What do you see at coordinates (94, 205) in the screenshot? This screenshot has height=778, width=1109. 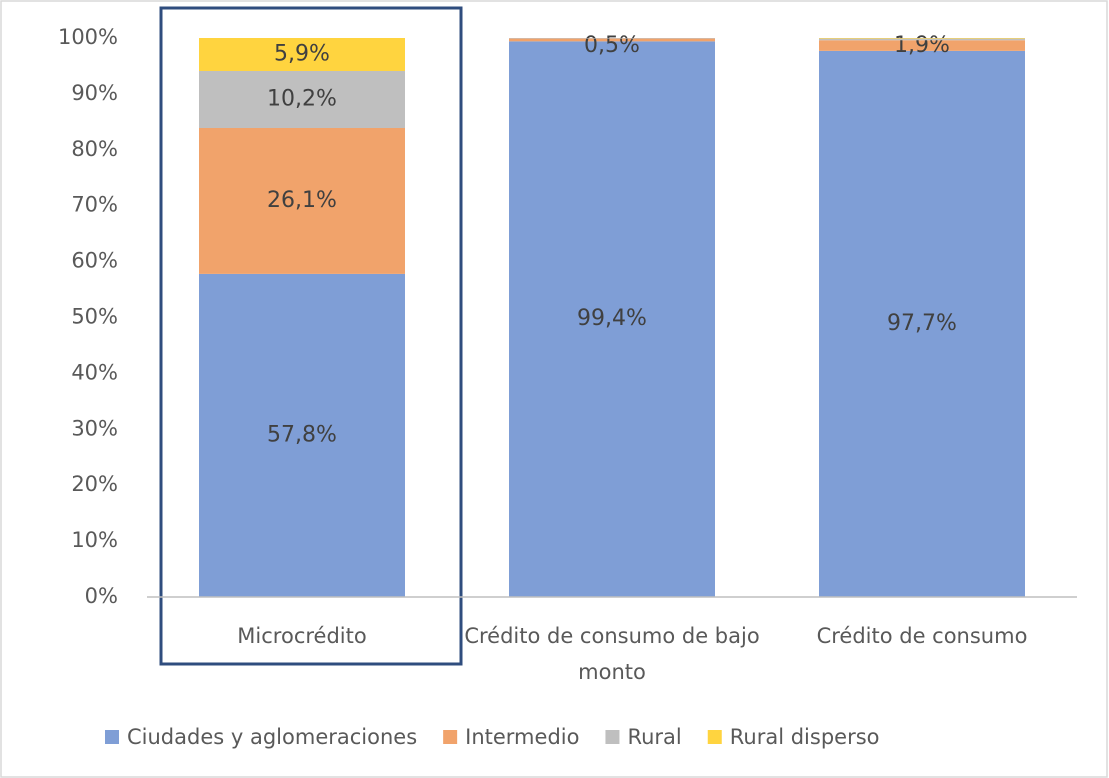 I see `y-tick-label: 70%` at bounding box center [94, 205].